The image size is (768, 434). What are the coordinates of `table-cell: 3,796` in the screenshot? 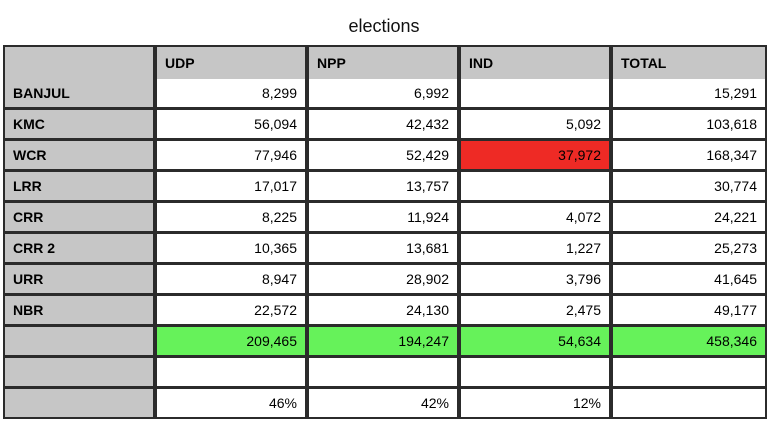 It's located at (537, 280).